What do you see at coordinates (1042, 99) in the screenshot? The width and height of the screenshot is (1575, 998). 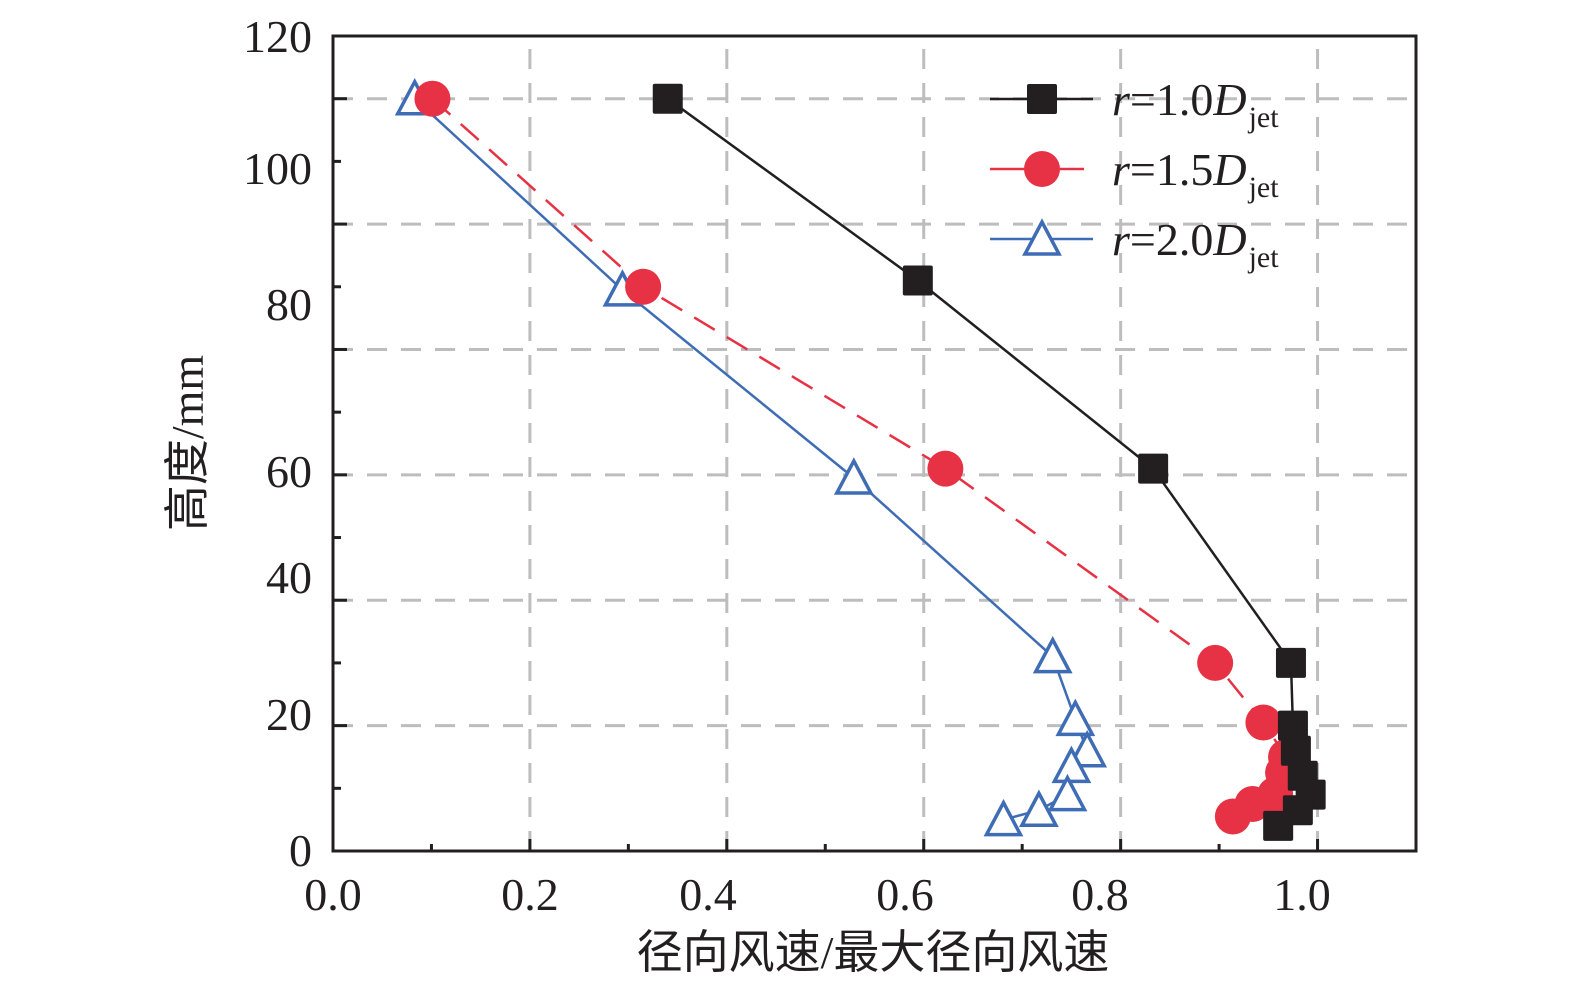 I see `legend-marker-square` at bounding box center [1042, 99].